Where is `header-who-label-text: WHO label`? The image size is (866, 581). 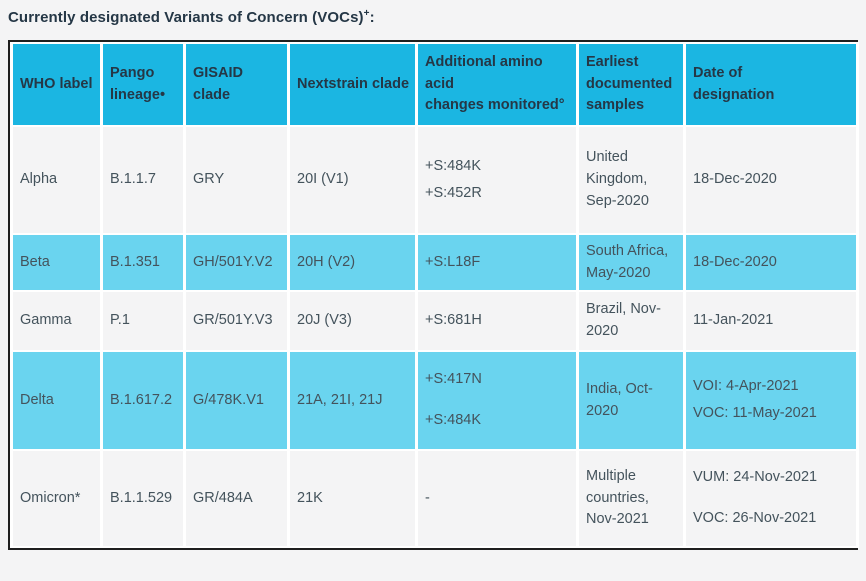
header-who-label-text: WHO label is located at coordinates (56, 83).